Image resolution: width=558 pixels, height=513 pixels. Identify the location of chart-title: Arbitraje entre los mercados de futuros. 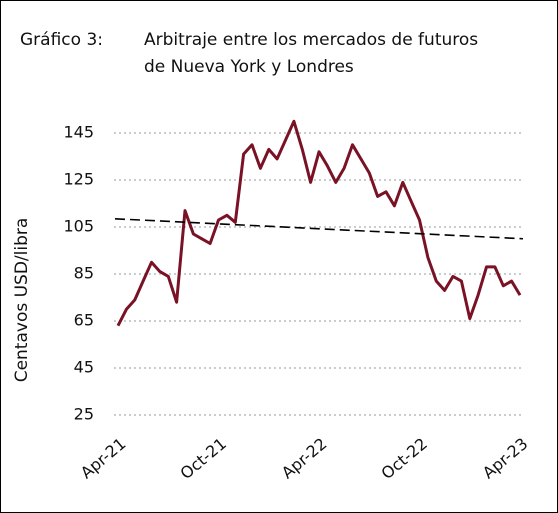
(311, 40).